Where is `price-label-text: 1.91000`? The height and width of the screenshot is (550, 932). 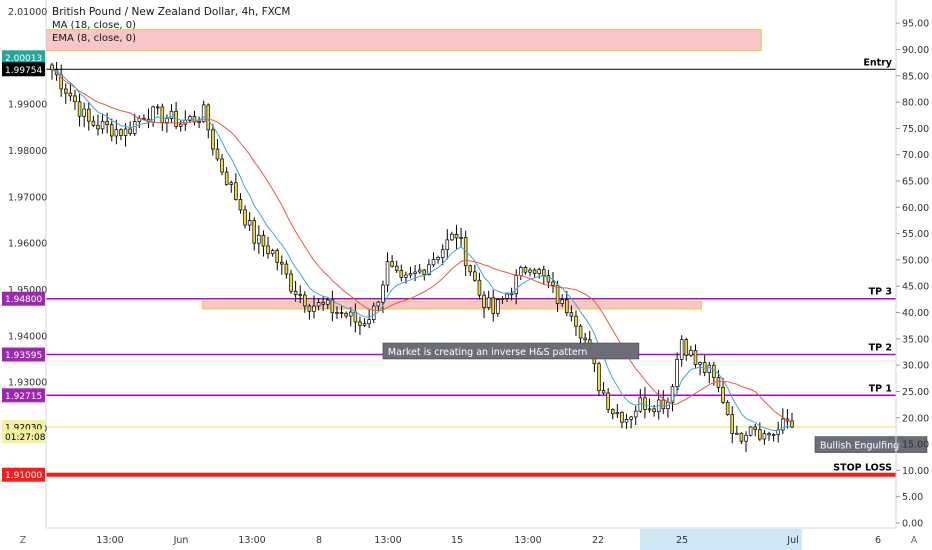 price-label-text: 1.91000 is located at coordinates (23, 476).